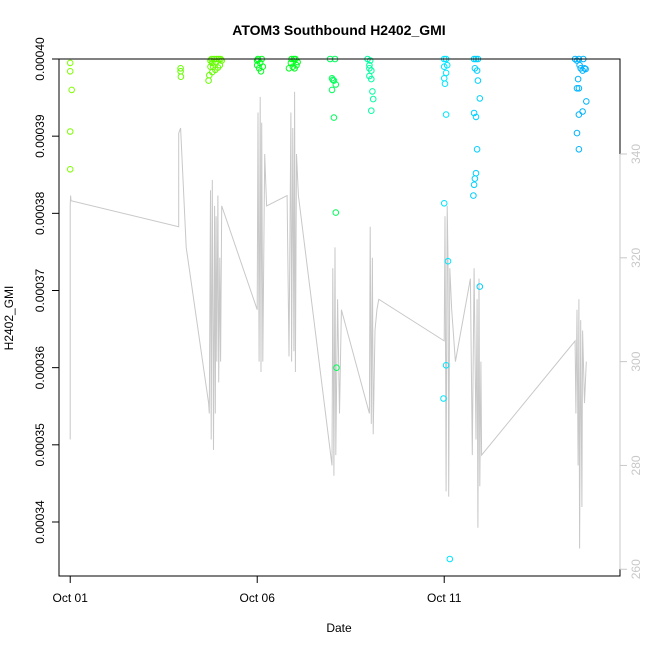 This screenshot has width=650, height=650. What do you see at coordinates (636, 465) in the screenshot?
I see `y2-tick-label: 280` at bounding box center [636, 465].